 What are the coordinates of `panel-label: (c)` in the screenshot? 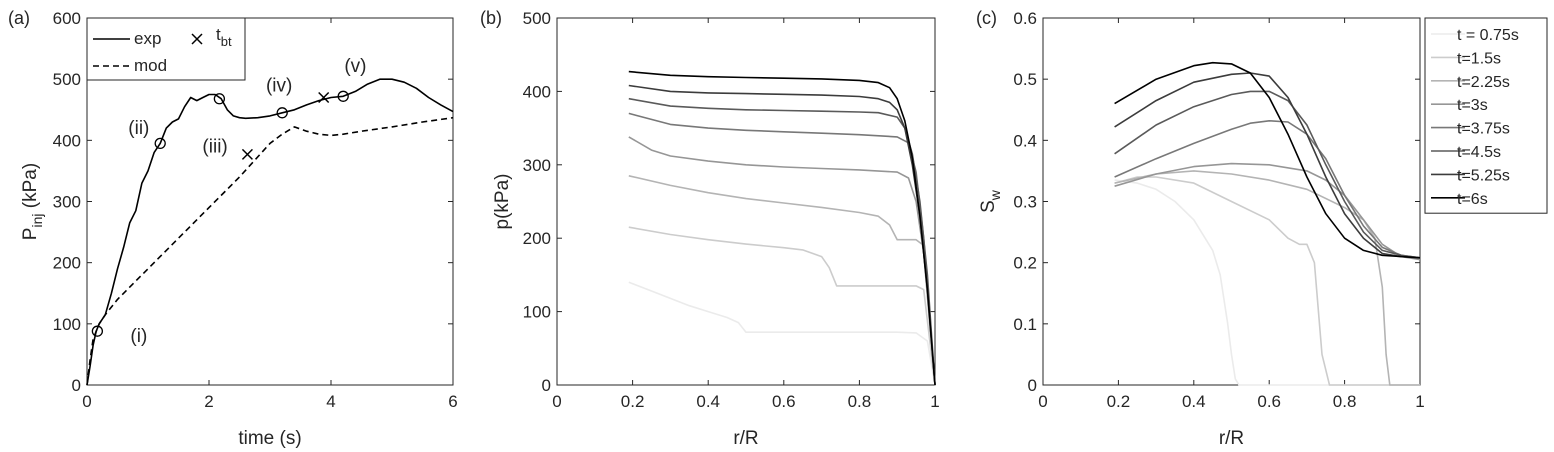 It's located at (986, 18).